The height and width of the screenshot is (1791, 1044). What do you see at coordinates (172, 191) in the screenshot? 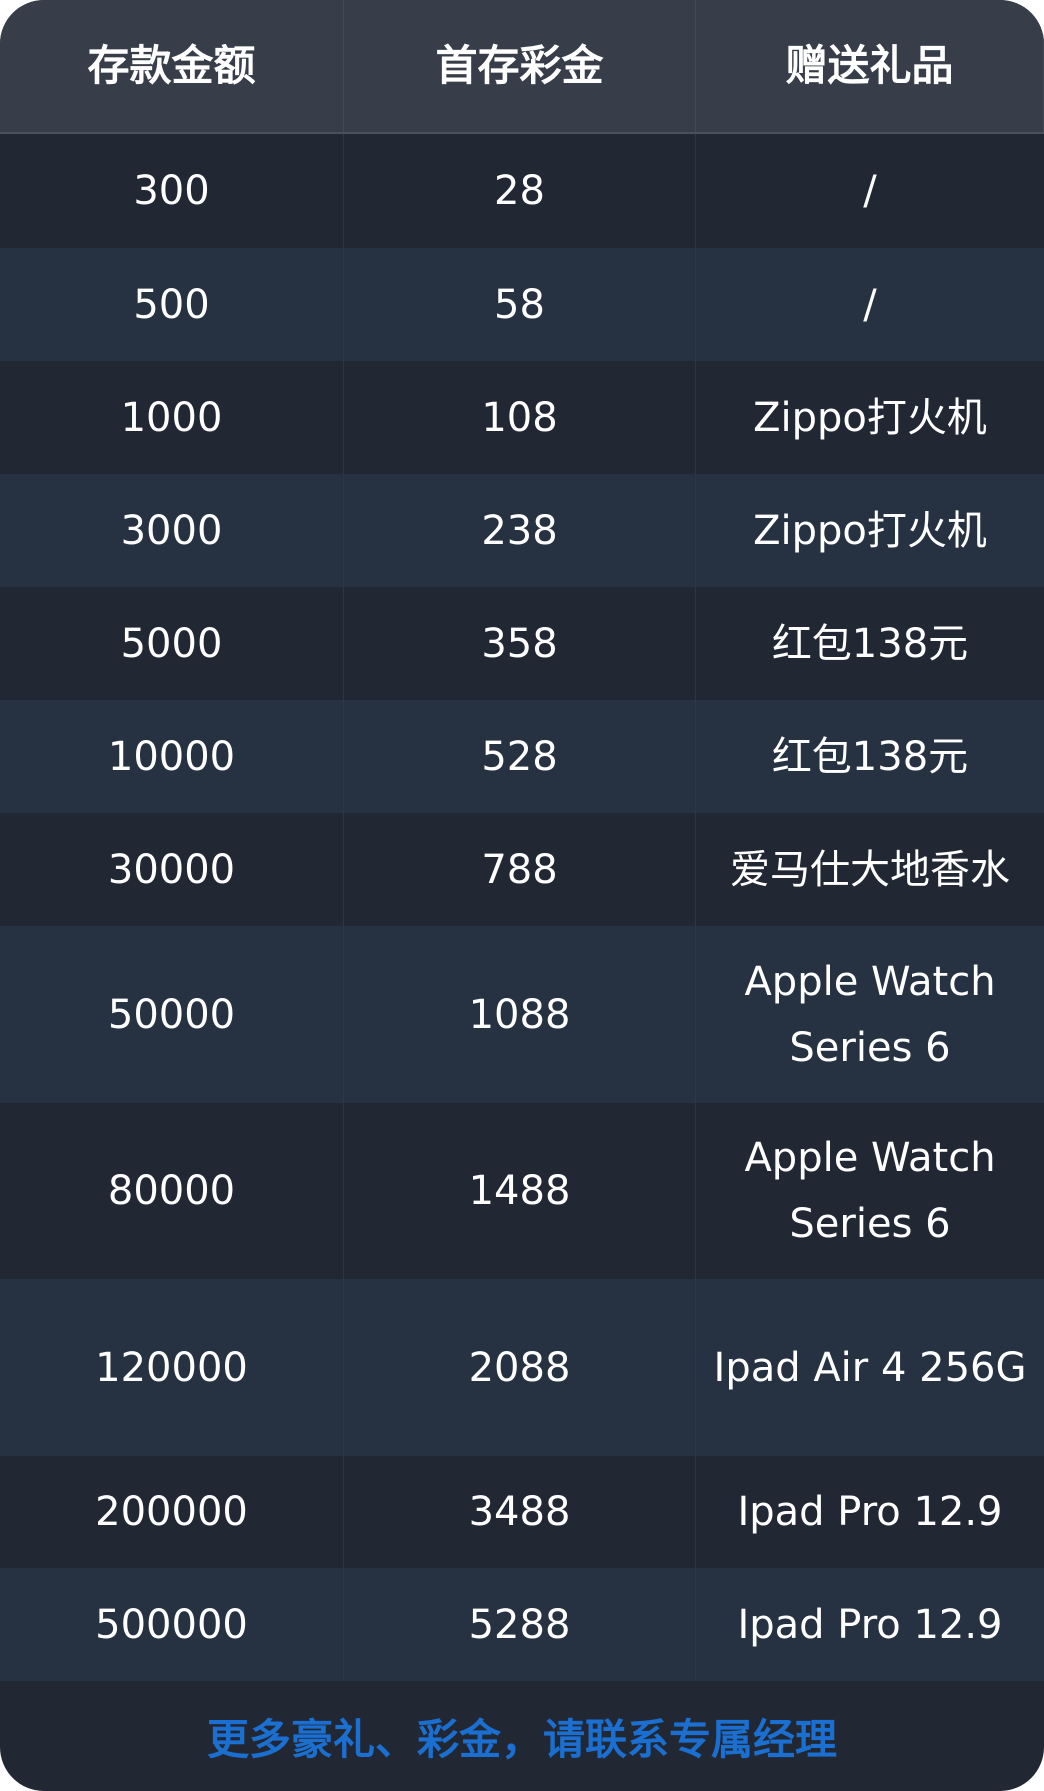
I see `deposit-cell: 300` at bounding box center [172, 191].